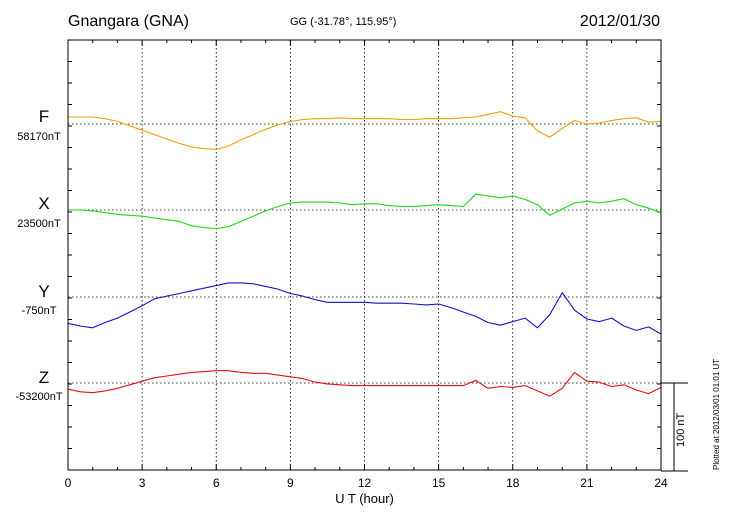 This screenshot has height=520, width=730. Describe the element at coordinates (681, 429) in the screenshot. I see `scale-bar-label: 100 nT` at that location.